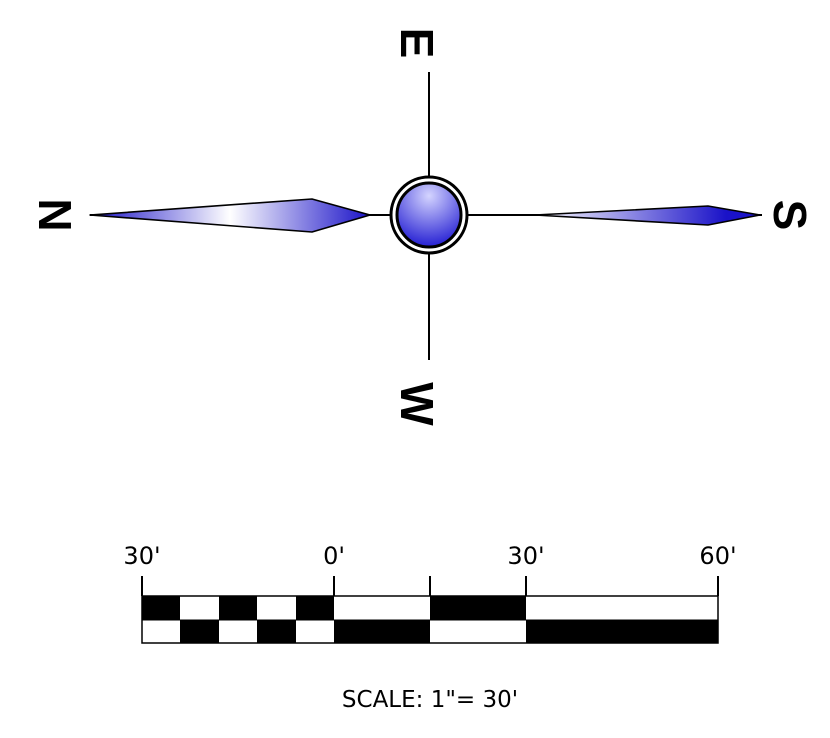  What do you see at coordinates (717, 556) in the screenshot?
I see `scale-tick-label: 60'` at bounding box center [717, 556].